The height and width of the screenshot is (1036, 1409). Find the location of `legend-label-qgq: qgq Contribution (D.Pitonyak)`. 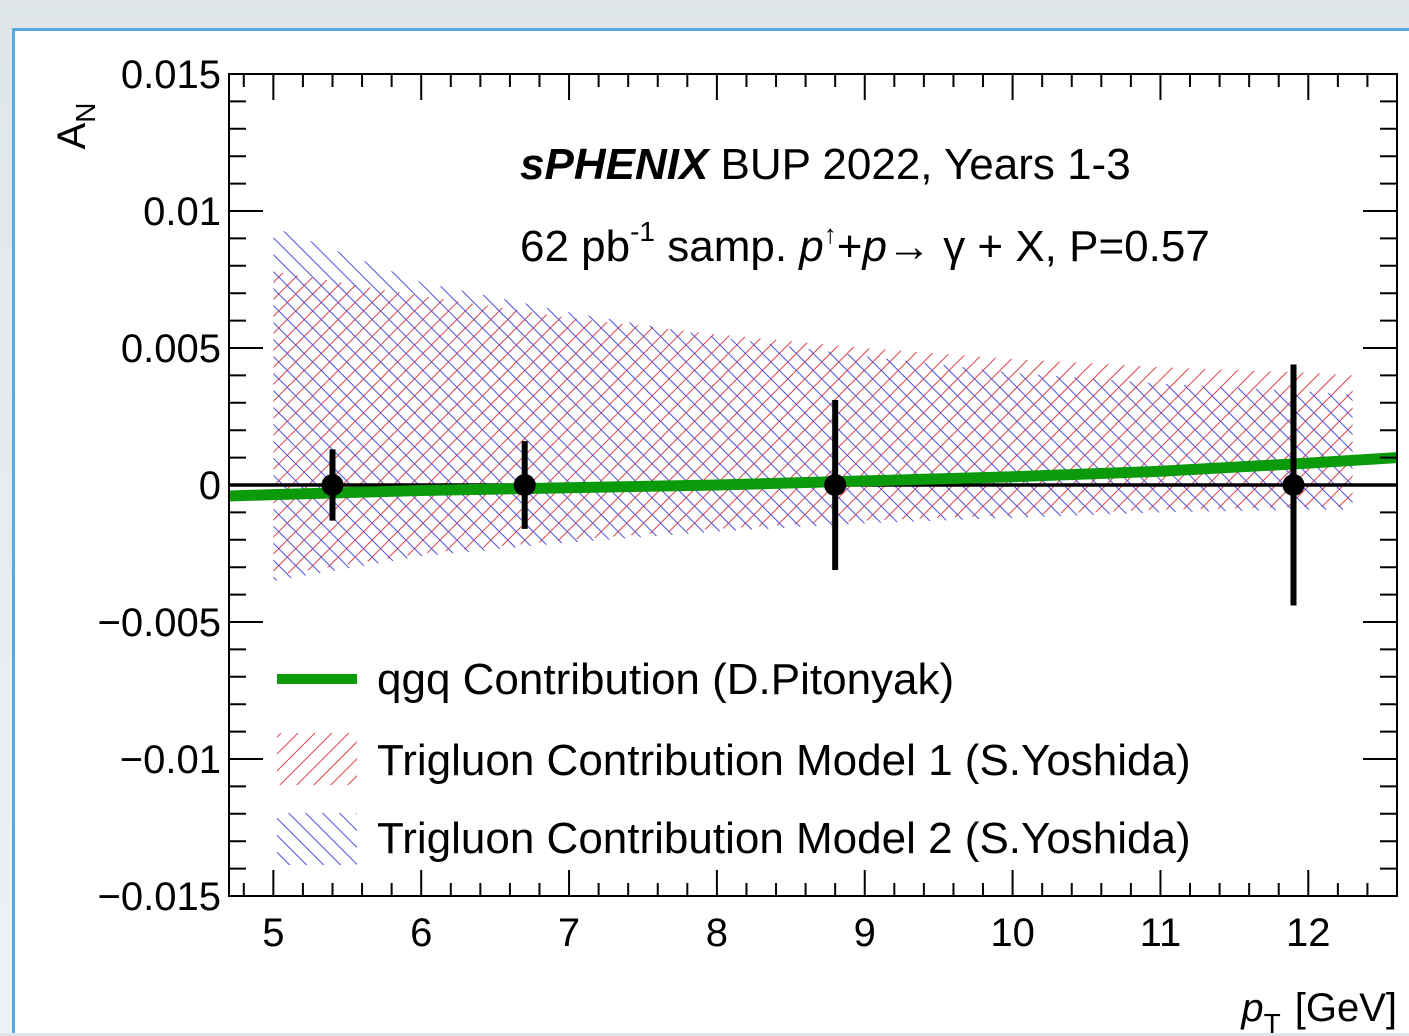

legend-label-qgq: qgq Contribution (D.Pitonyak) is located at coordinates (665, 679).